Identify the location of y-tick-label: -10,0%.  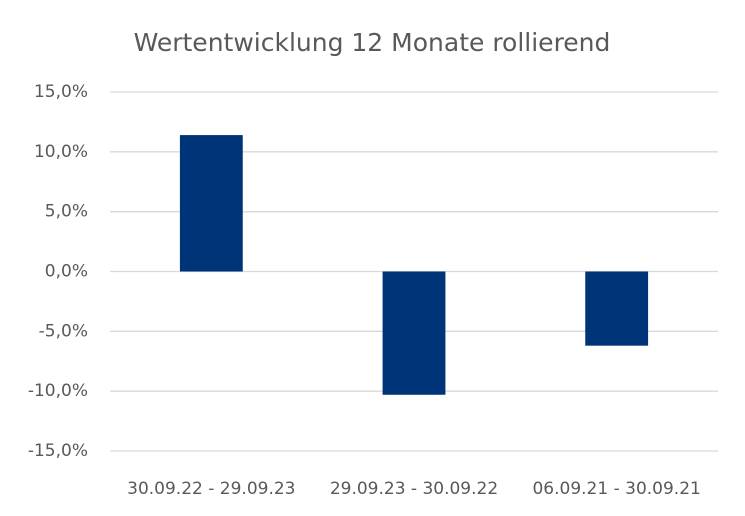
(58, 391).